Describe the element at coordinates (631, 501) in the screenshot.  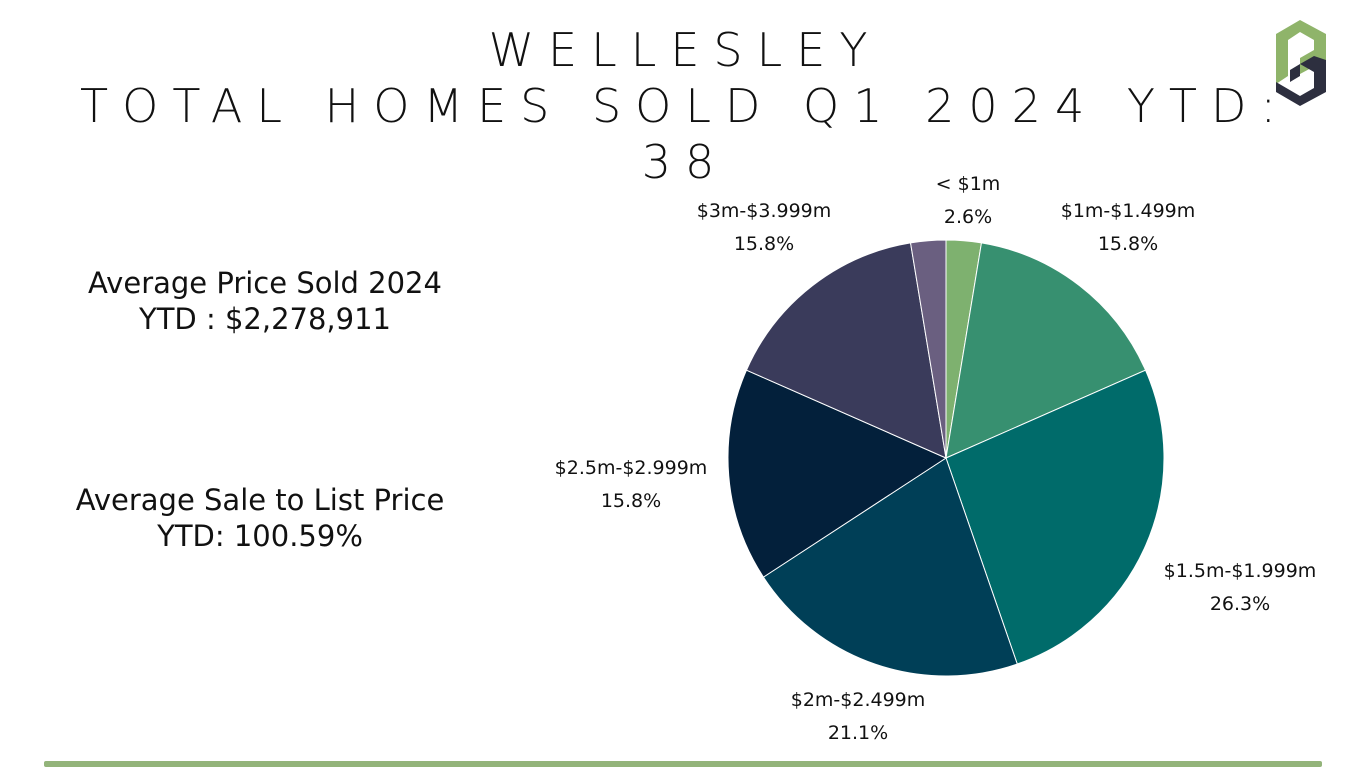
I see `slice-value-label-2-5m-2-999m: 15.8%` at that location.